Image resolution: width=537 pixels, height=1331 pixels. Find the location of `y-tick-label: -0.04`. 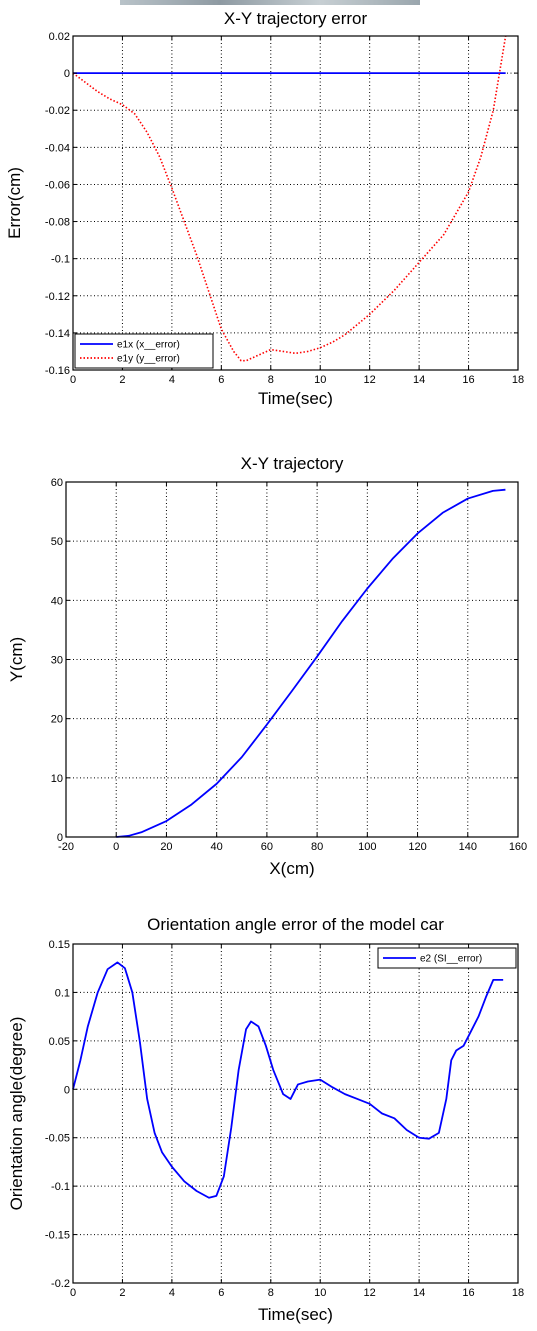

y-tick-label: -0.04 is located at coordinates (57, 148).